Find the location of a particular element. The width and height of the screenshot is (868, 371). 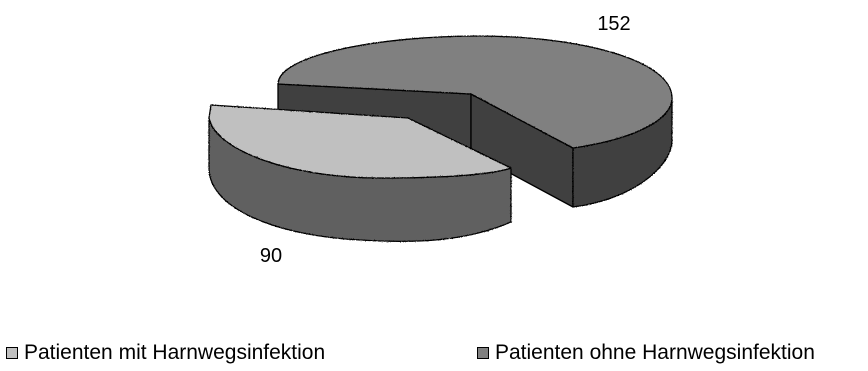

slice-mit-harnwegsinfektion is located at coordinates (360, 173).